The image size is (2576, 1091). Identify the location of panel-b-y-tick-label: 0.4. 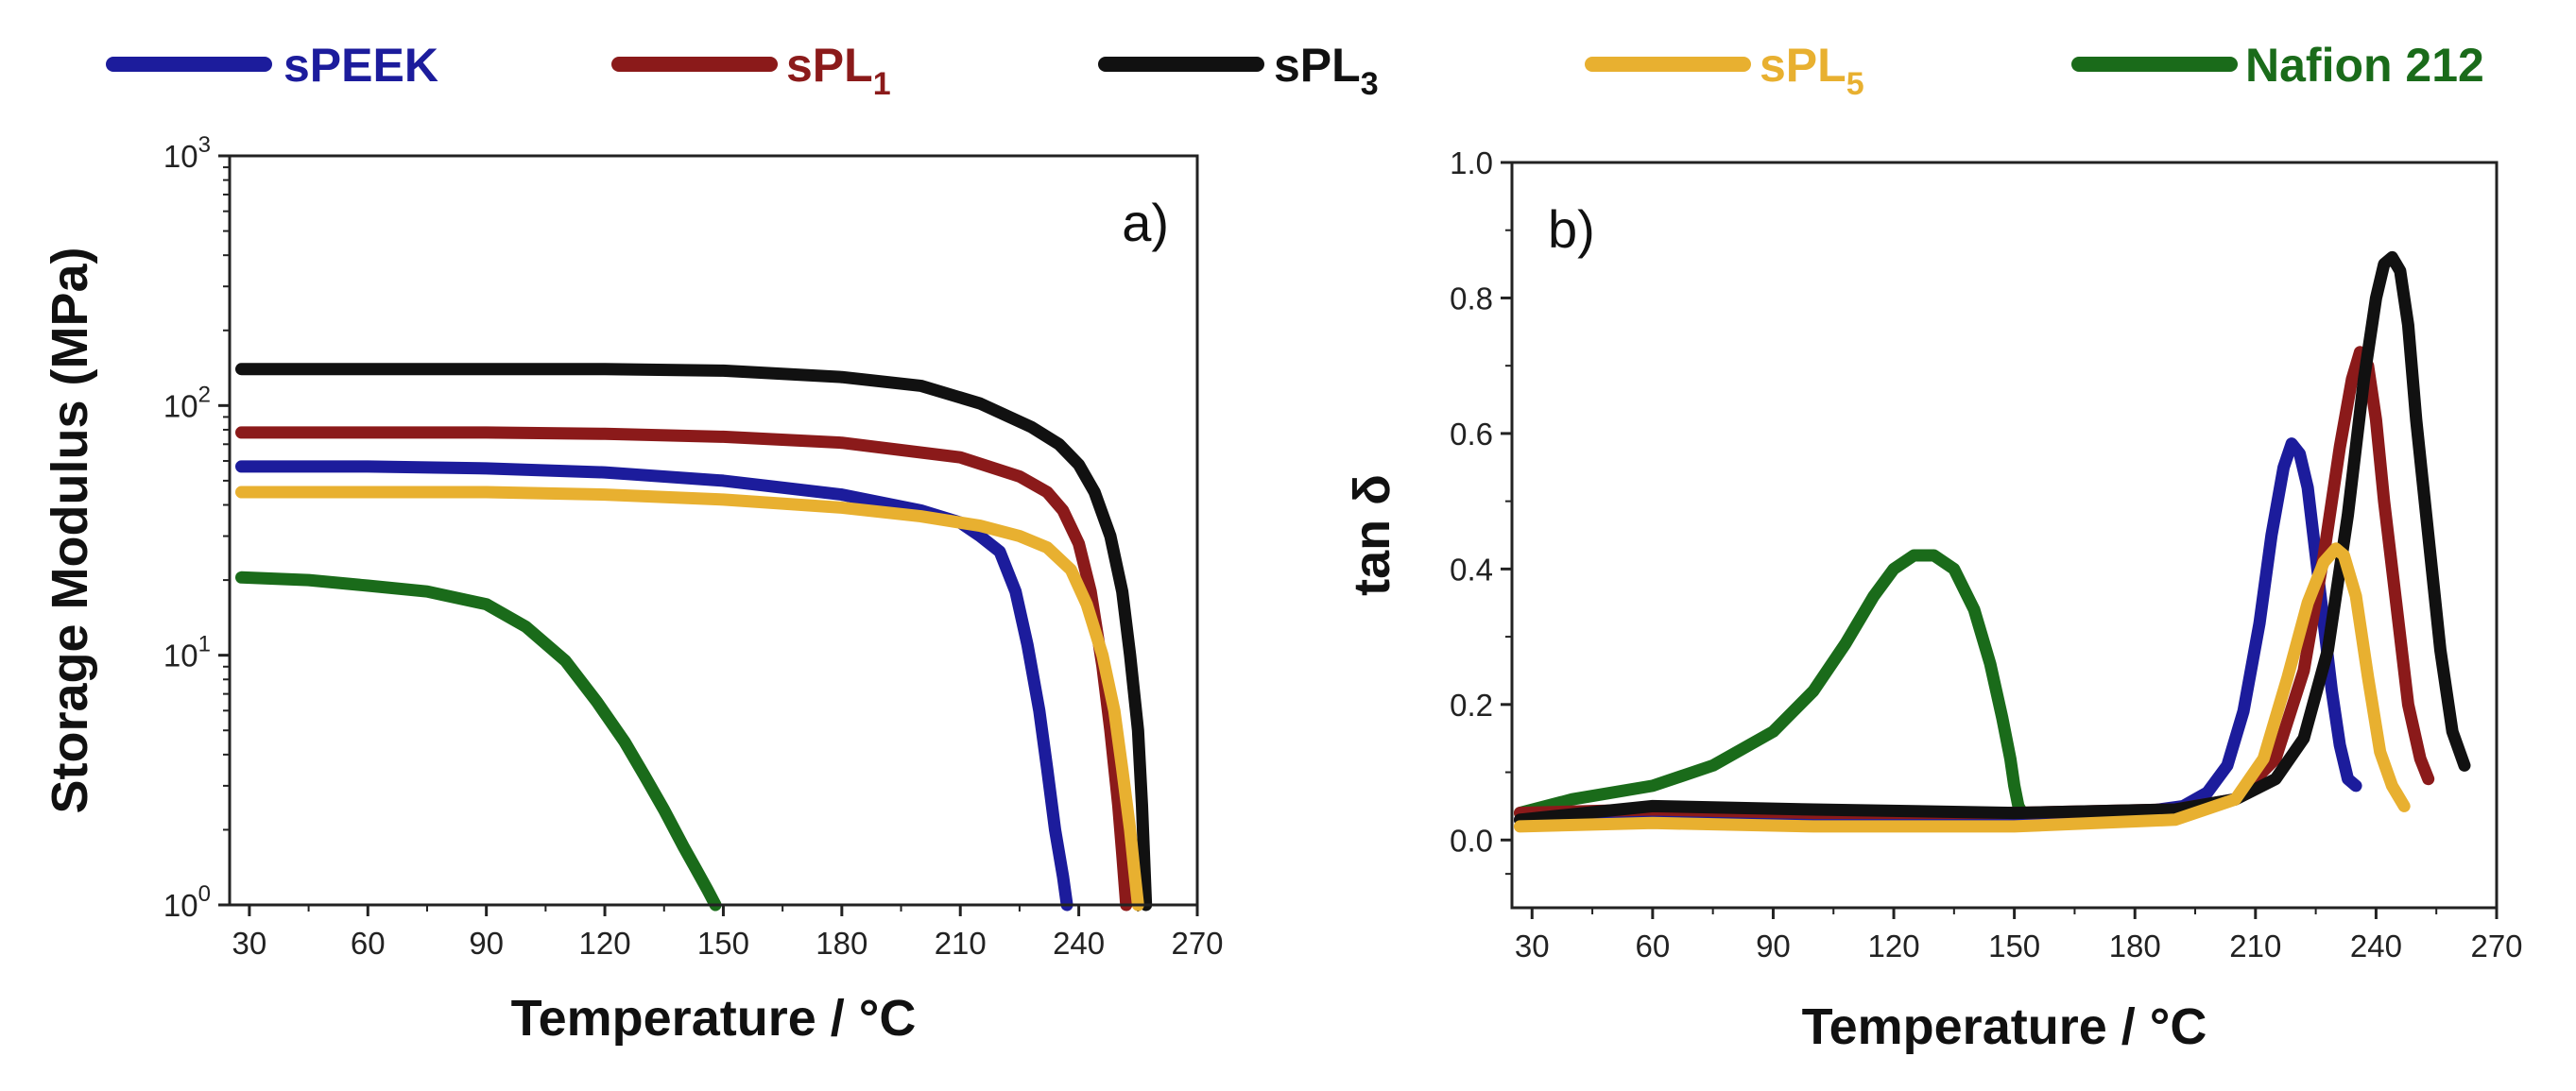
(1471, 569).